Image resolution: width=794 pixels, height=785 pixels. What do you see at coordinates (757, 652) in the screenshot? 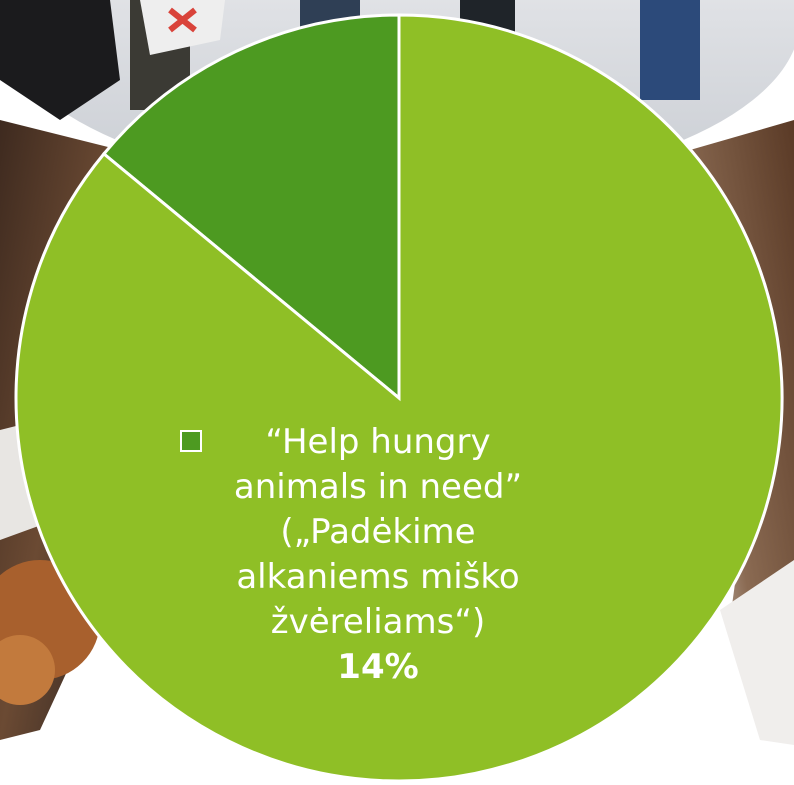
I see `right-sack` at bounding box center [757, 652].